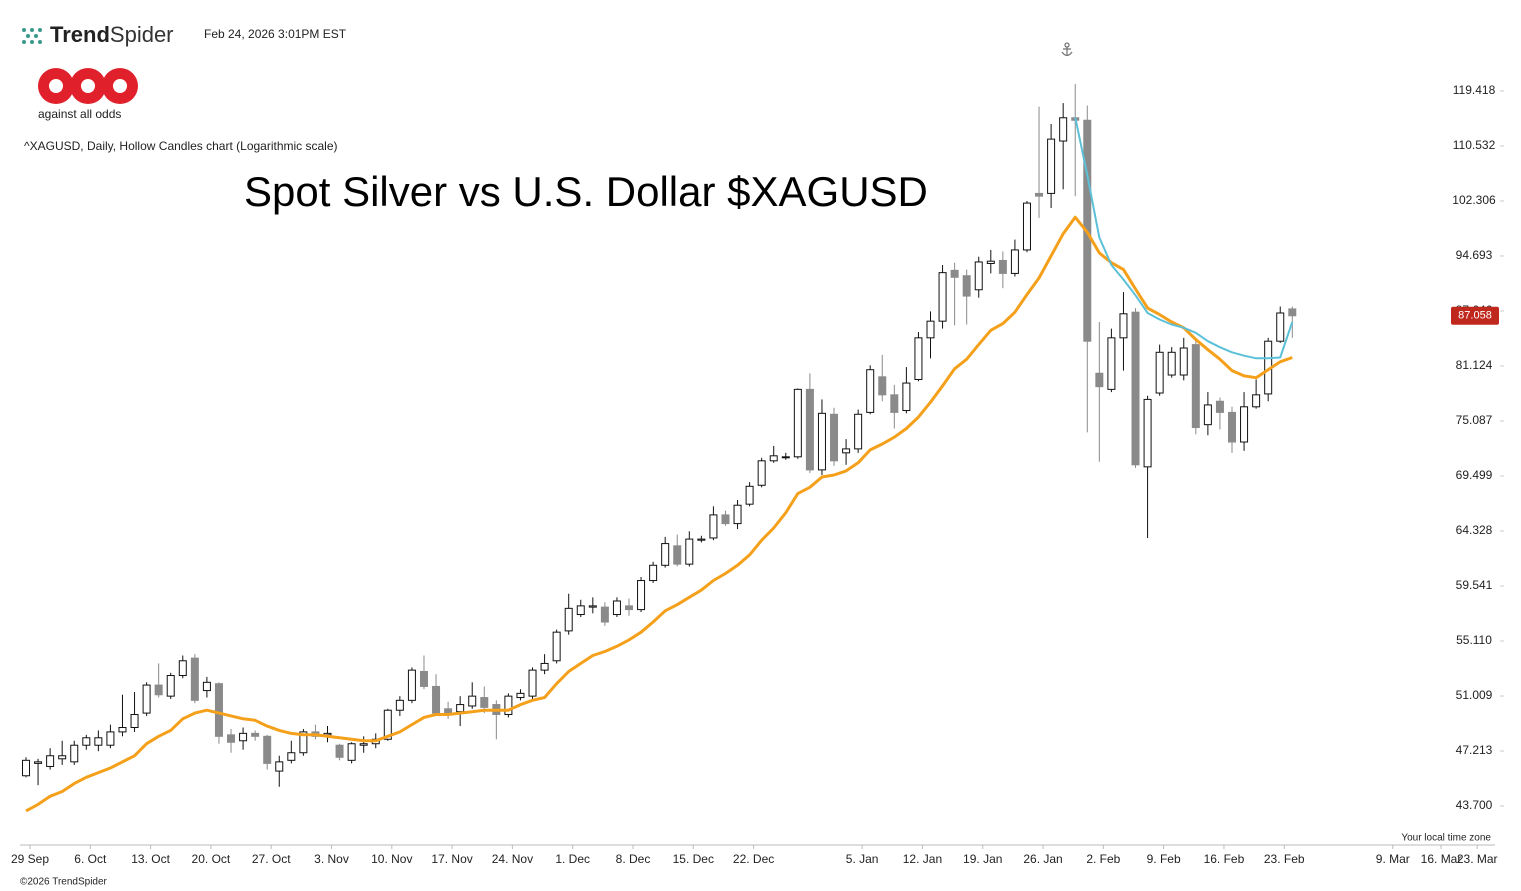 The image size is (1521, 891). What do you see at coordinates (331, 859) in the screenshot?
I see `x-tick-label: 3. Nov` at bounding box center [331, 859].